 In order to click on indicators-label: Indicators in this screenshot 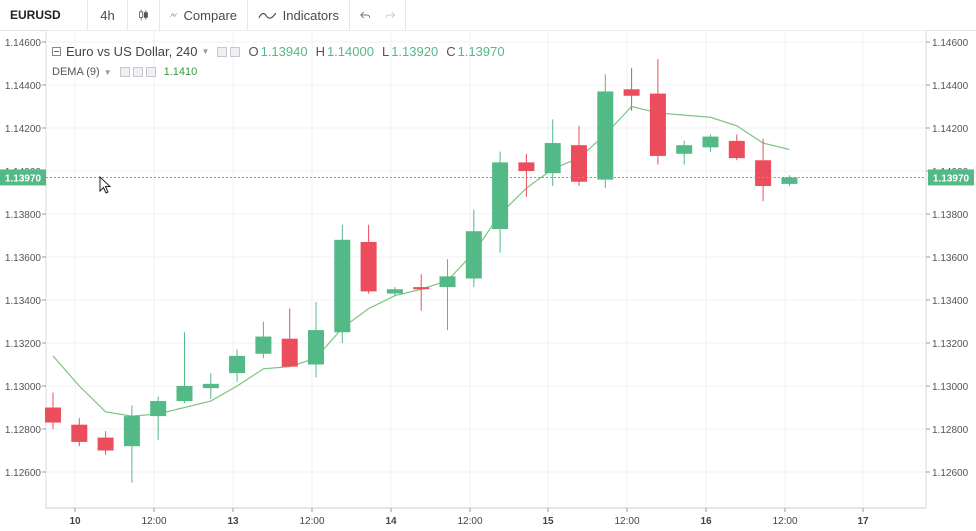, I will do `click(310, 15)`.